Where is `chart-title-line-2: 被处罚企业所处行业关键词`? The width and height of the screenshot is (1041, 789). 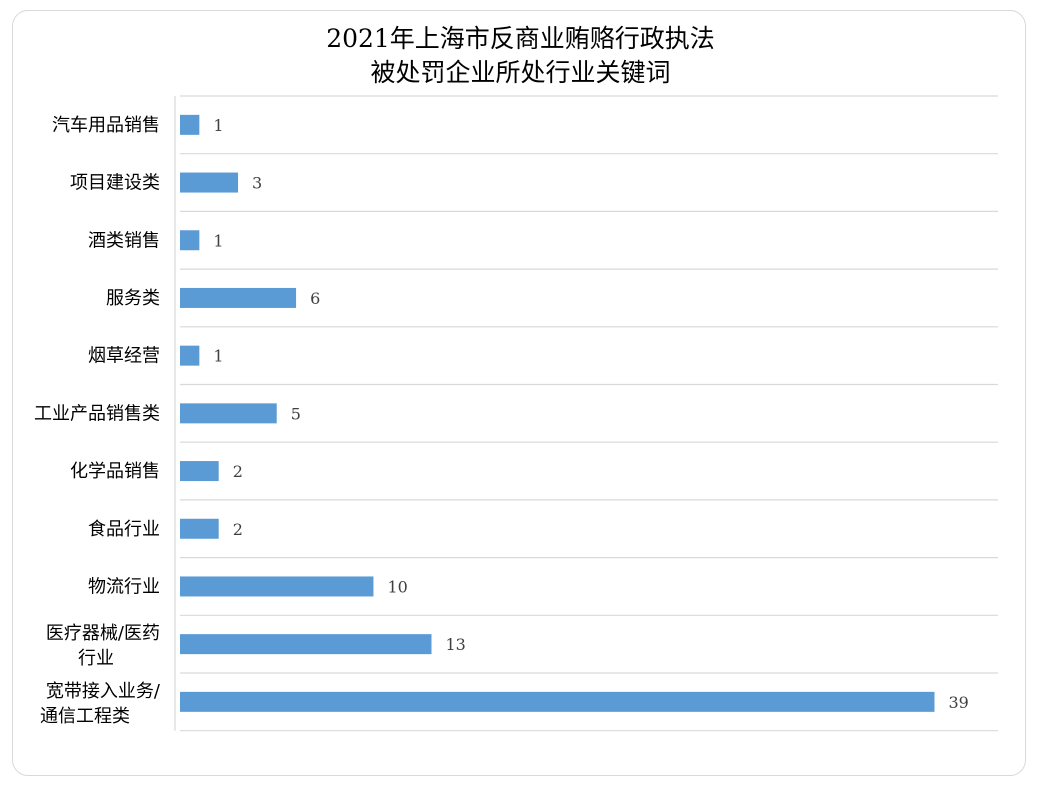 chart-title-line-2: 被处罚企业所处行业关键词 is located at coordinates (520, 72).